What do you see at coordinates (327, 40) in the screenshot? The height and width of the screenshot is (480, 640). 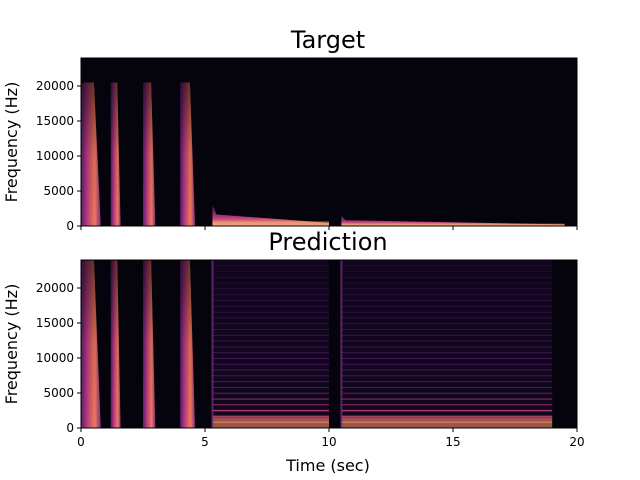 I see `target-title: Target` at bounding box center [327, 40].